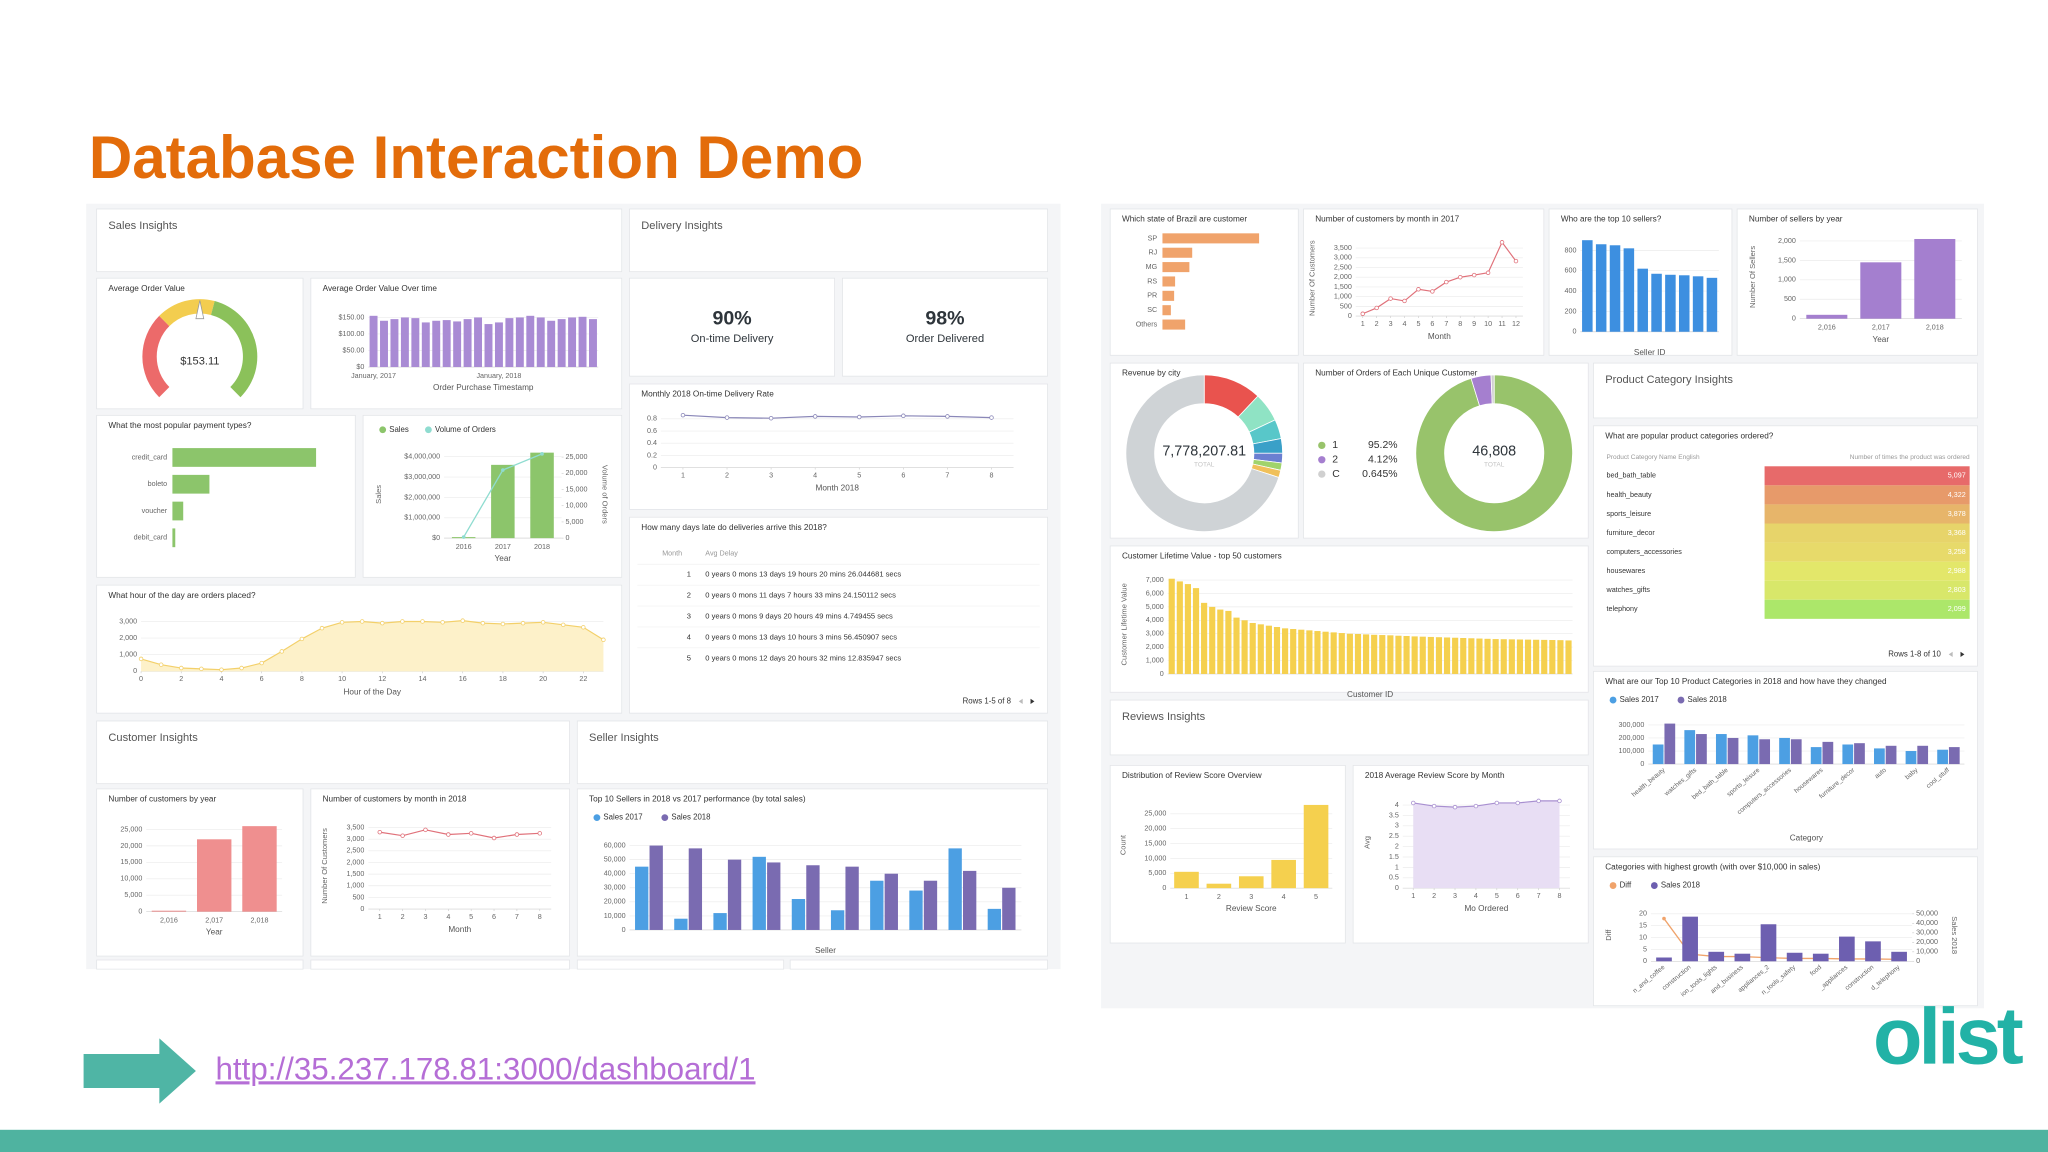  Describe the element at coordinates (1155, 858) in the screenshot. I see `y-tick-label: 10,000` at that location.